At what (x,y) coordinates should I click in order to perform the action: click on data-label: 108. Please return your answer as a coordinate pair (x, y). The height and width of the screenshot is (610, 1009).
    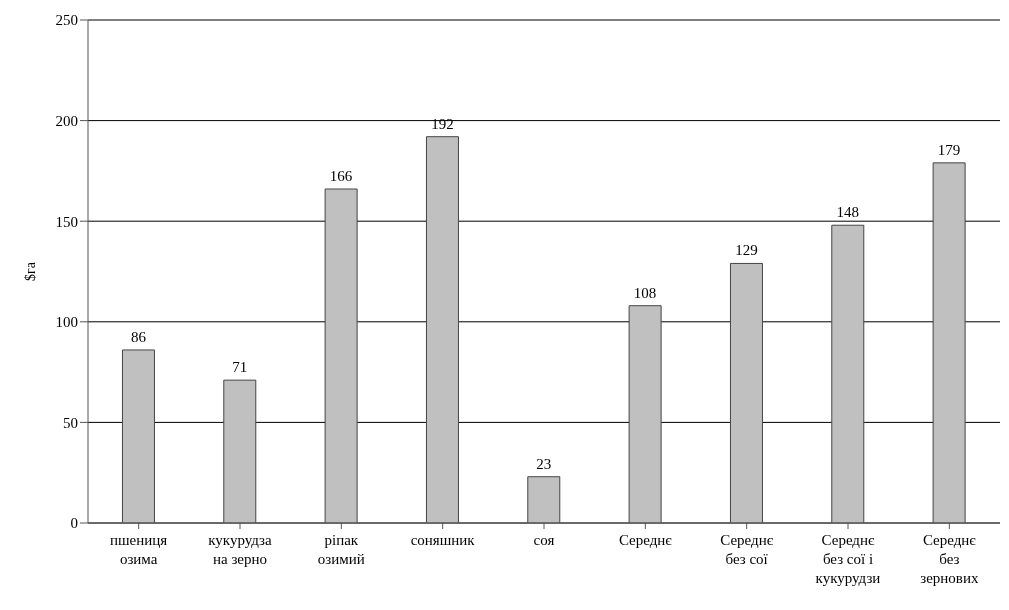
    Looking at the image, I should click on (645, 292).